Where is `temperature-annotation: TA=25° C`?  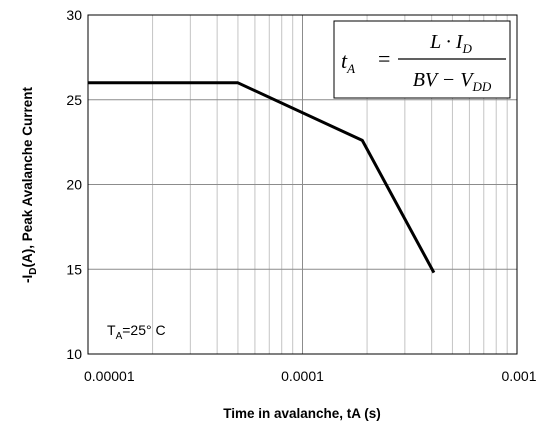
temperature-annotation: TA=25° C is located at coordinates (136, 332).